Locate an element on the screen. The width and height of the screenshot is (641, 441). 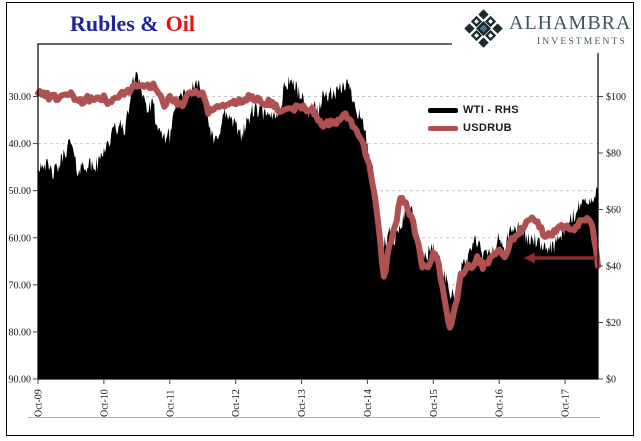
alhambra-logo: ALHAMBRA INVESTMENTS is located at coordinates (542, 28).